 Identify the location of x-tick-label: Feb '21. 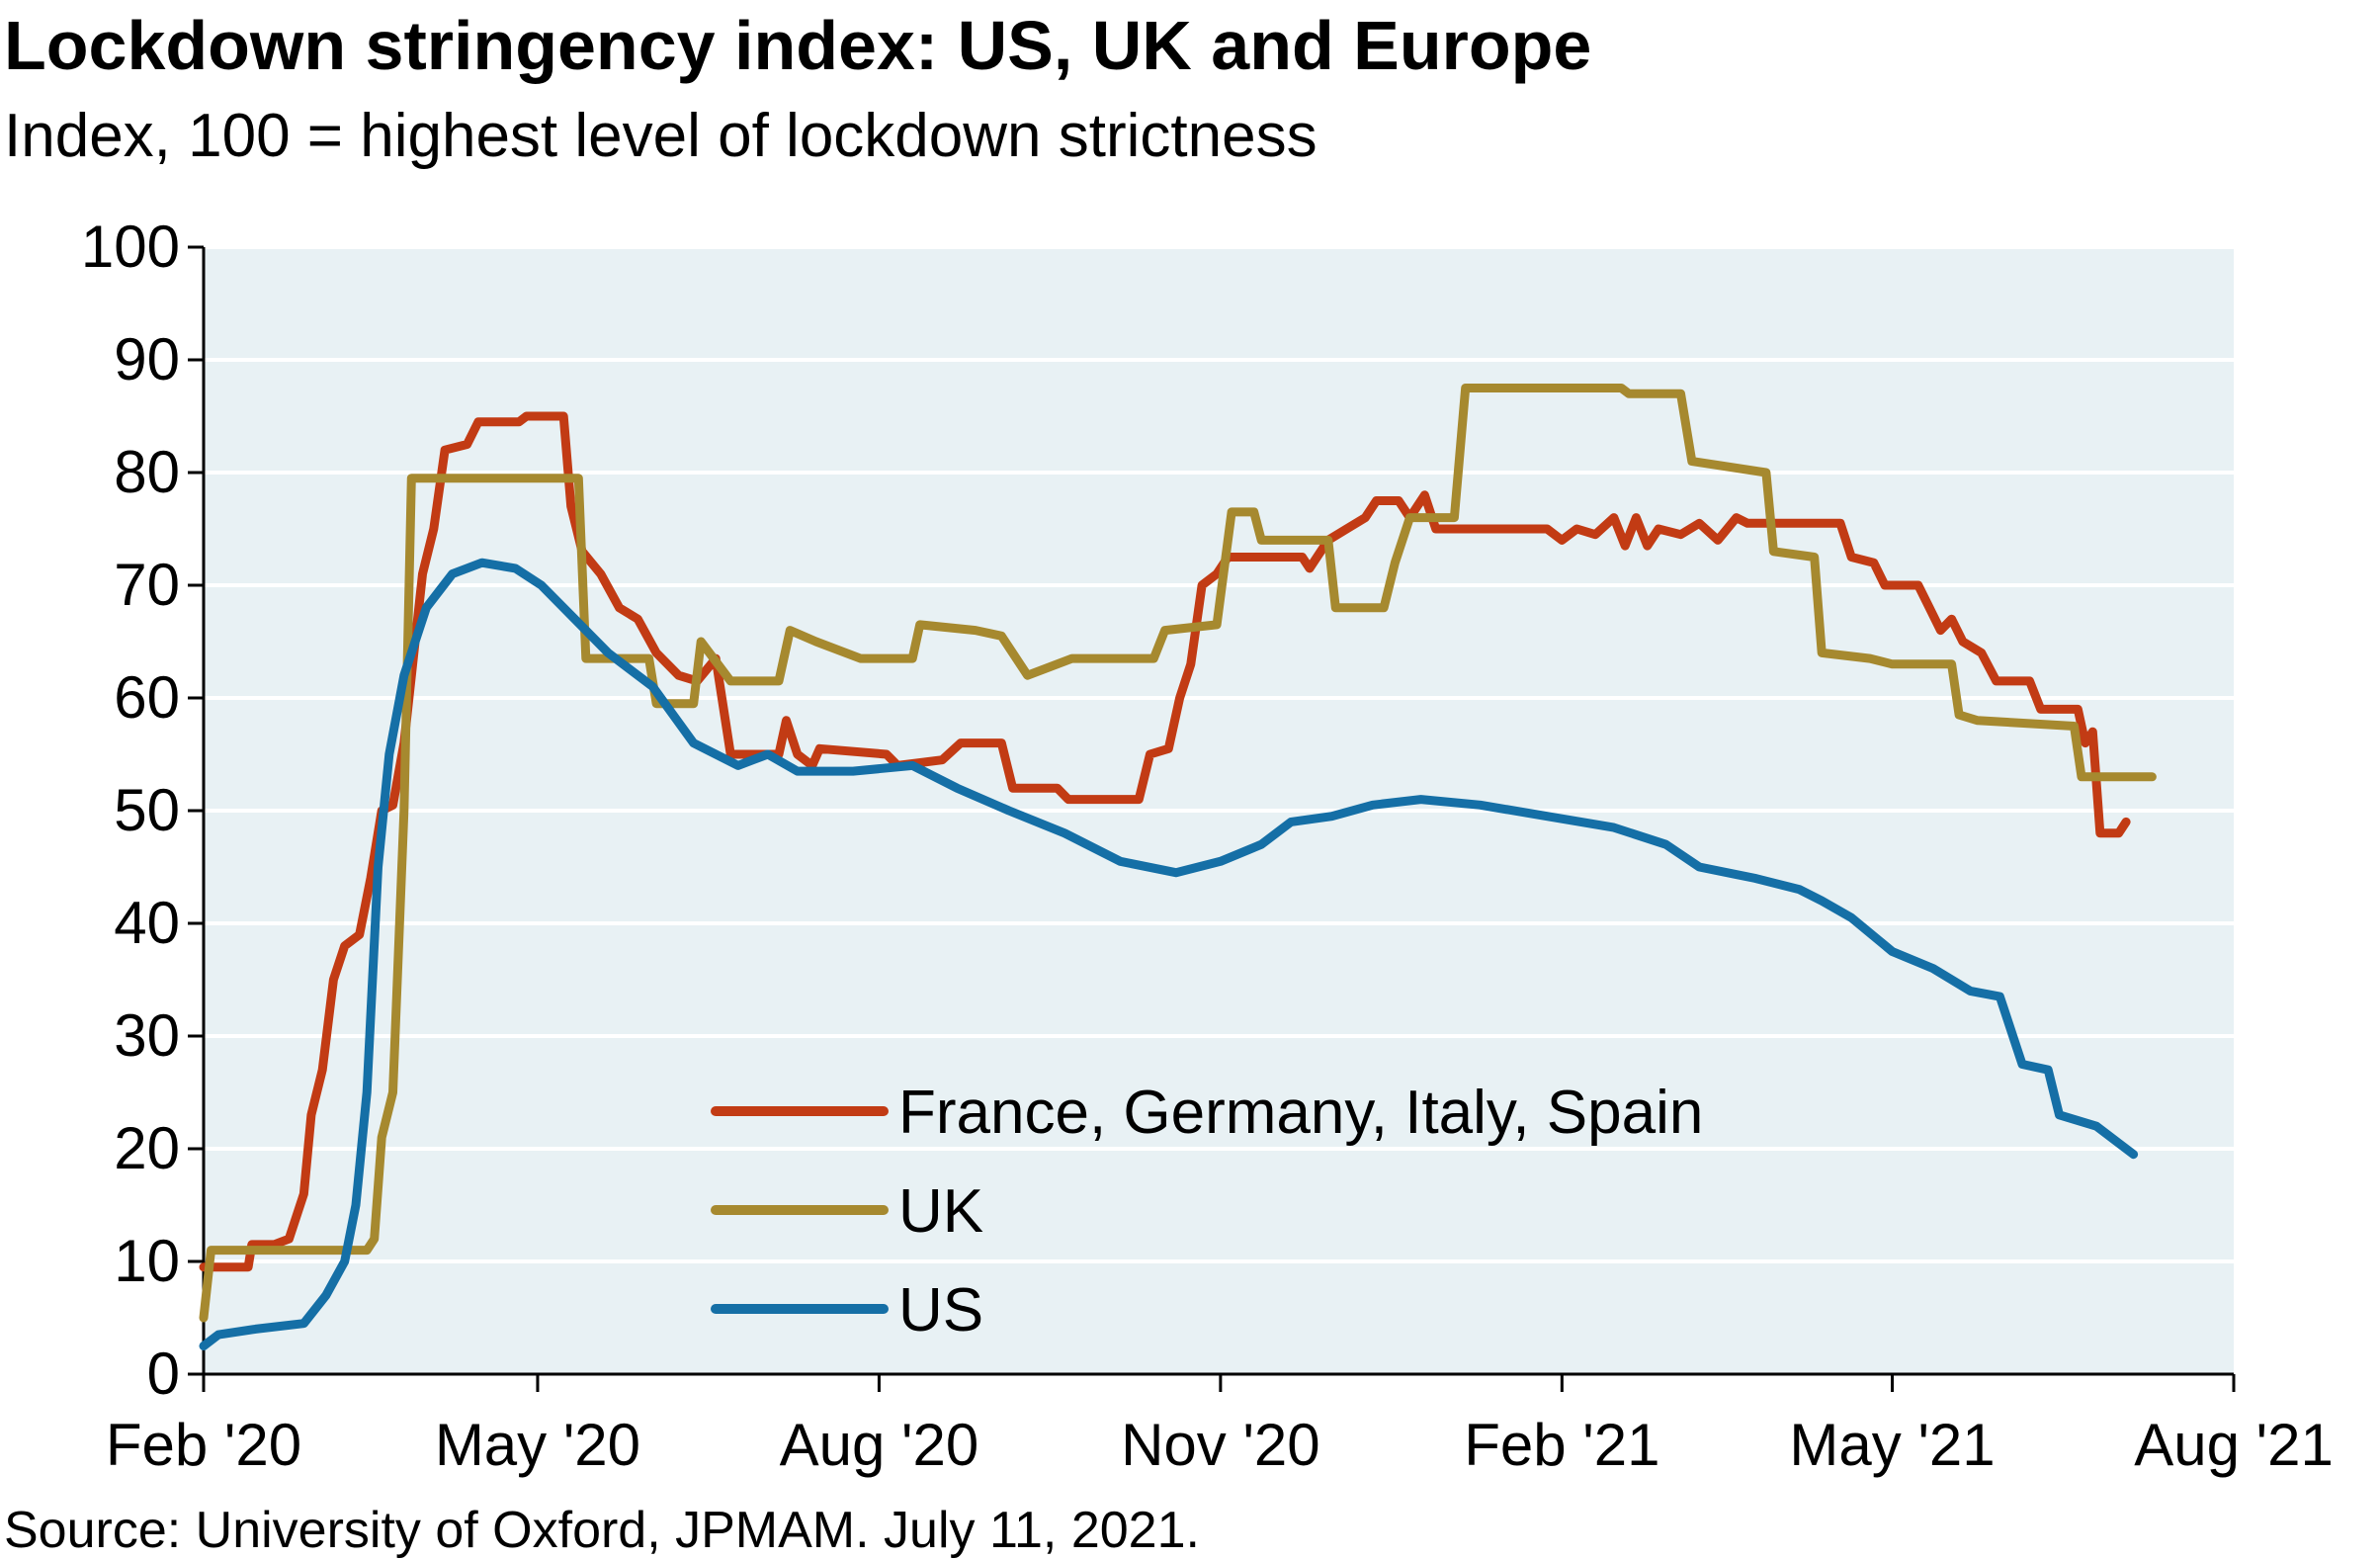
(1561, 1445).